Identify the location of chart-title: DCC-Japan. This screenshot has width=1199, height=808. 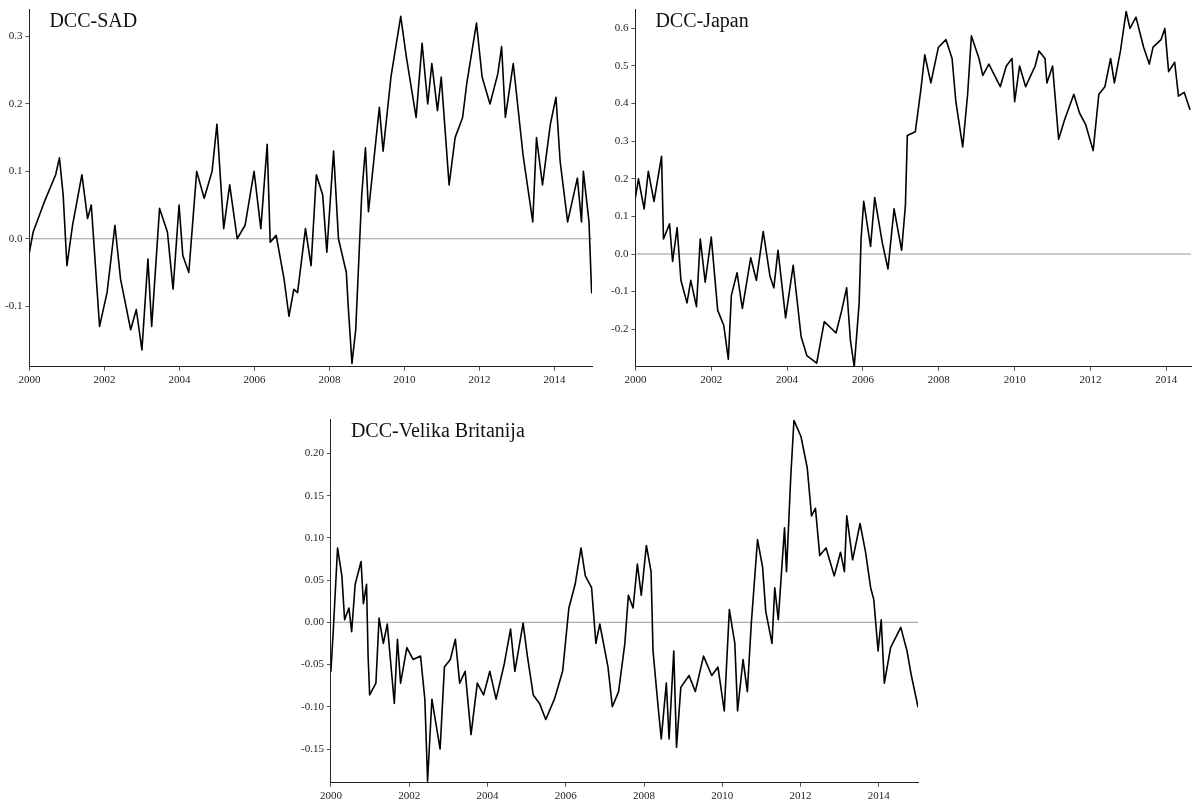
(702, 20).